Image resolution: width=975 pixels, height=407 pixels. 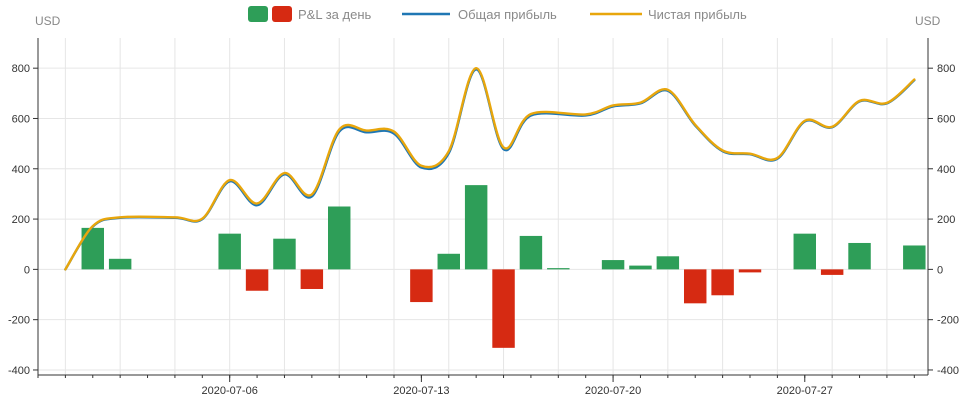 I want to click on y-unit-right: USD, so click(x=928, y=21).